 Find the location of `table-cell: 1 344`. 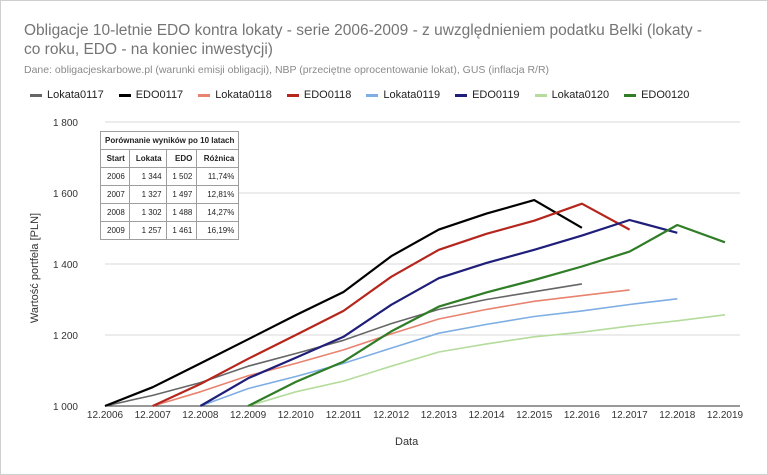

table-cell: 1 344 is located at coordinates (147, 176).